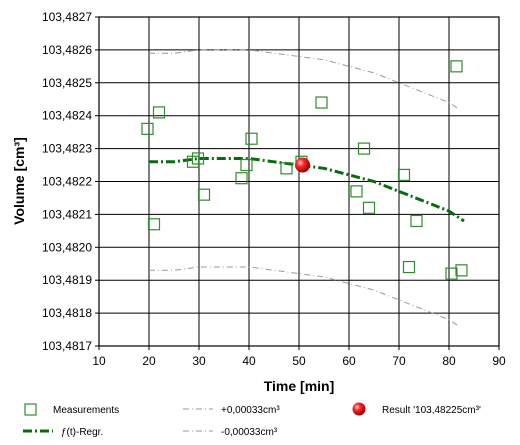 The image size is (520, 445). What do you see at coordinates (67, 17) in the screenshot?
I see `y-tick-label: 103,4827` at bounding box center [67, 17].